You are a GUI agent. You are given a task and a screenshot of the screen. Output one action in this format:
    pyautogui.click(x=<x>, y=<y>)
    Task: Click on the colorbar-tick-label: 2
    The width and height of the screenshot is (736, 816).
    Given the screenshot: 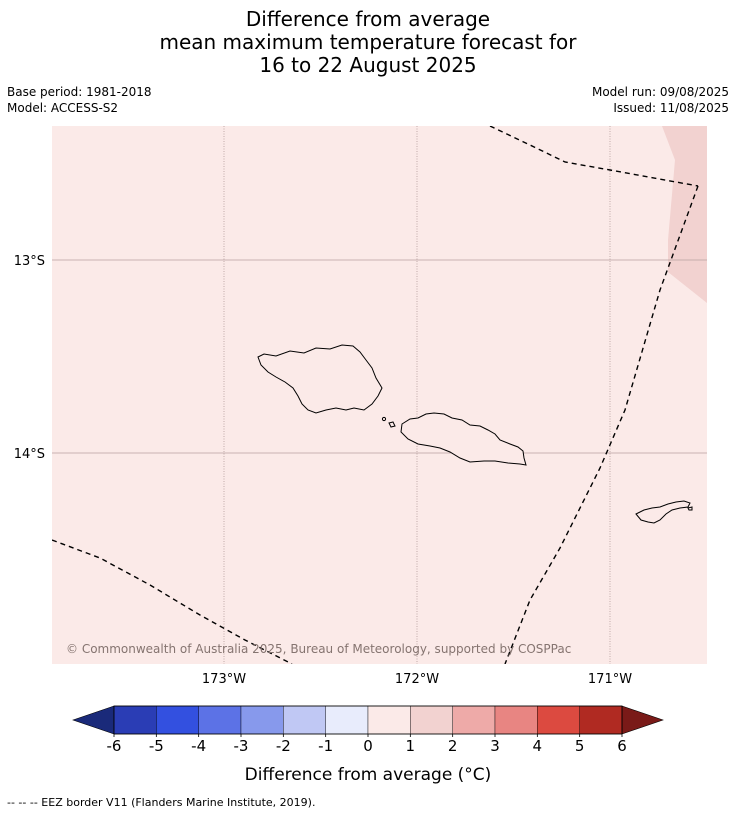 What is the action you would take?
    pyautogui.click(x=453, y=746)
    